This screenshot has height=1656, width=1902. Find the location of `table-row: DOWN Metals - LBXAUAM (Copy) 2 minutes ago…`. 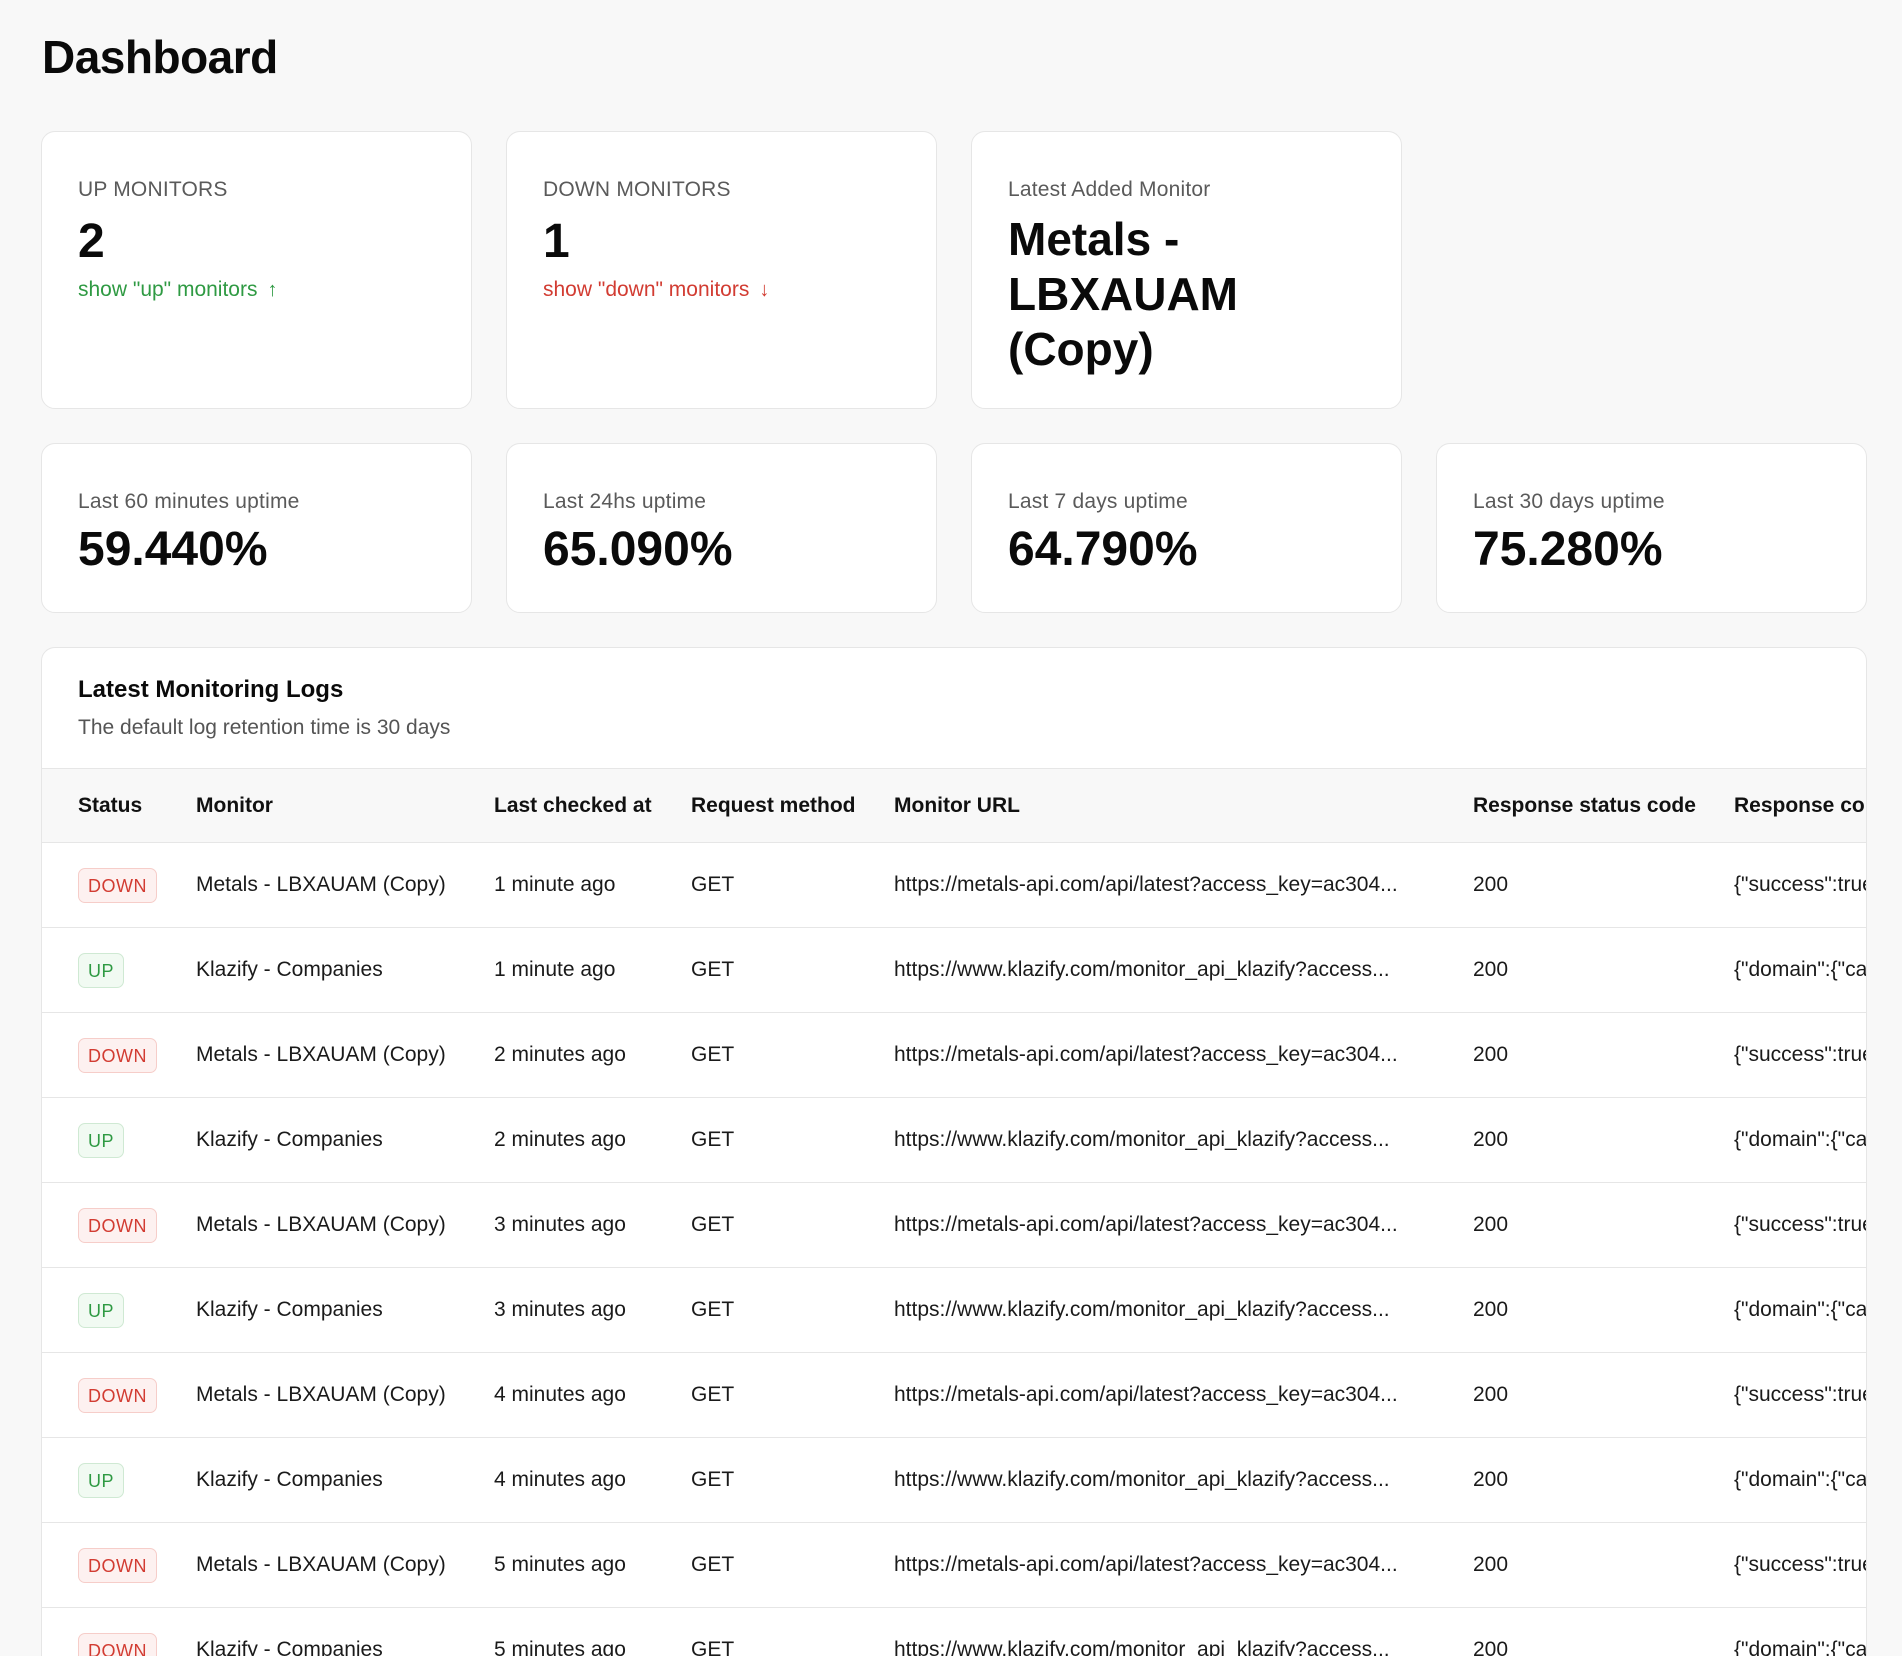

table-row: DOWN Metals - LBXAUAM (Copy) 2 minutes ago… is located at coordinates (954, 1055).